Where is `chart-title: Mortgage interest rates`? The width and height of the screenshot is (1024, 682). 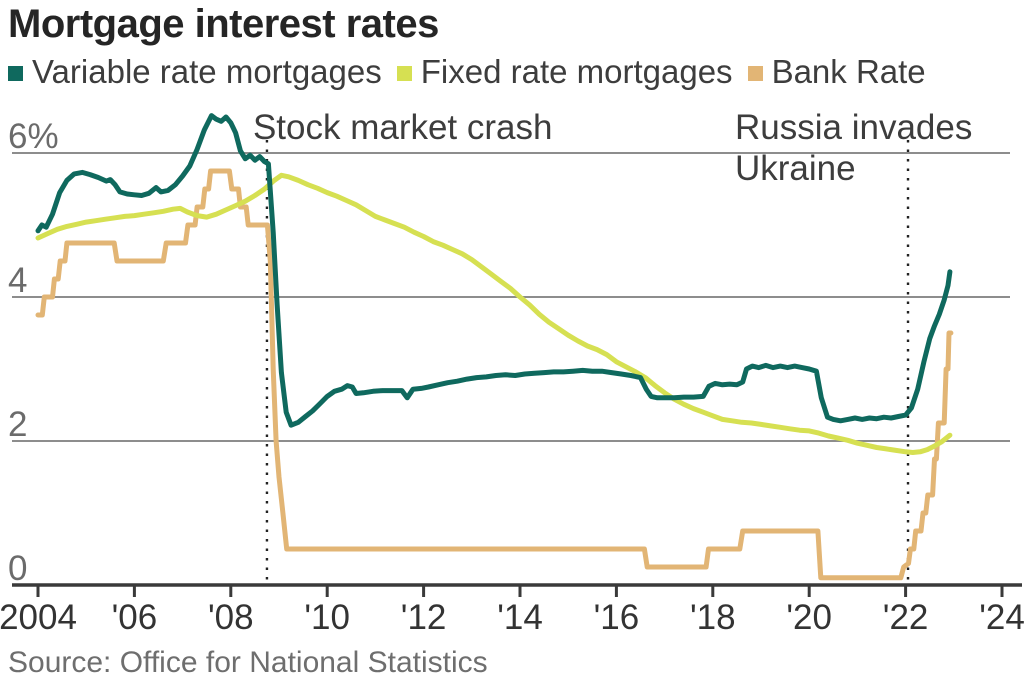 chart-title: Mortgage interest rates is located at coordinates (223, 24).